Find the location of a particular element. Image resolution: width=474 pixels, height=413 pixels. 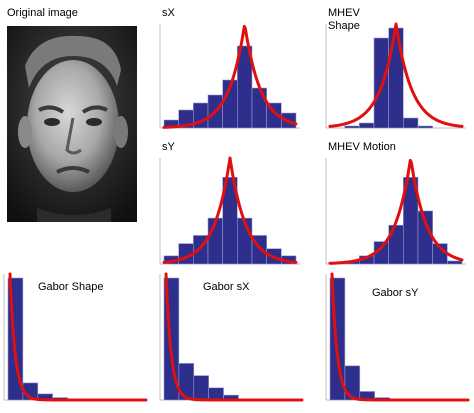

chart-gabor-sy is located at coordinates (397, 337).